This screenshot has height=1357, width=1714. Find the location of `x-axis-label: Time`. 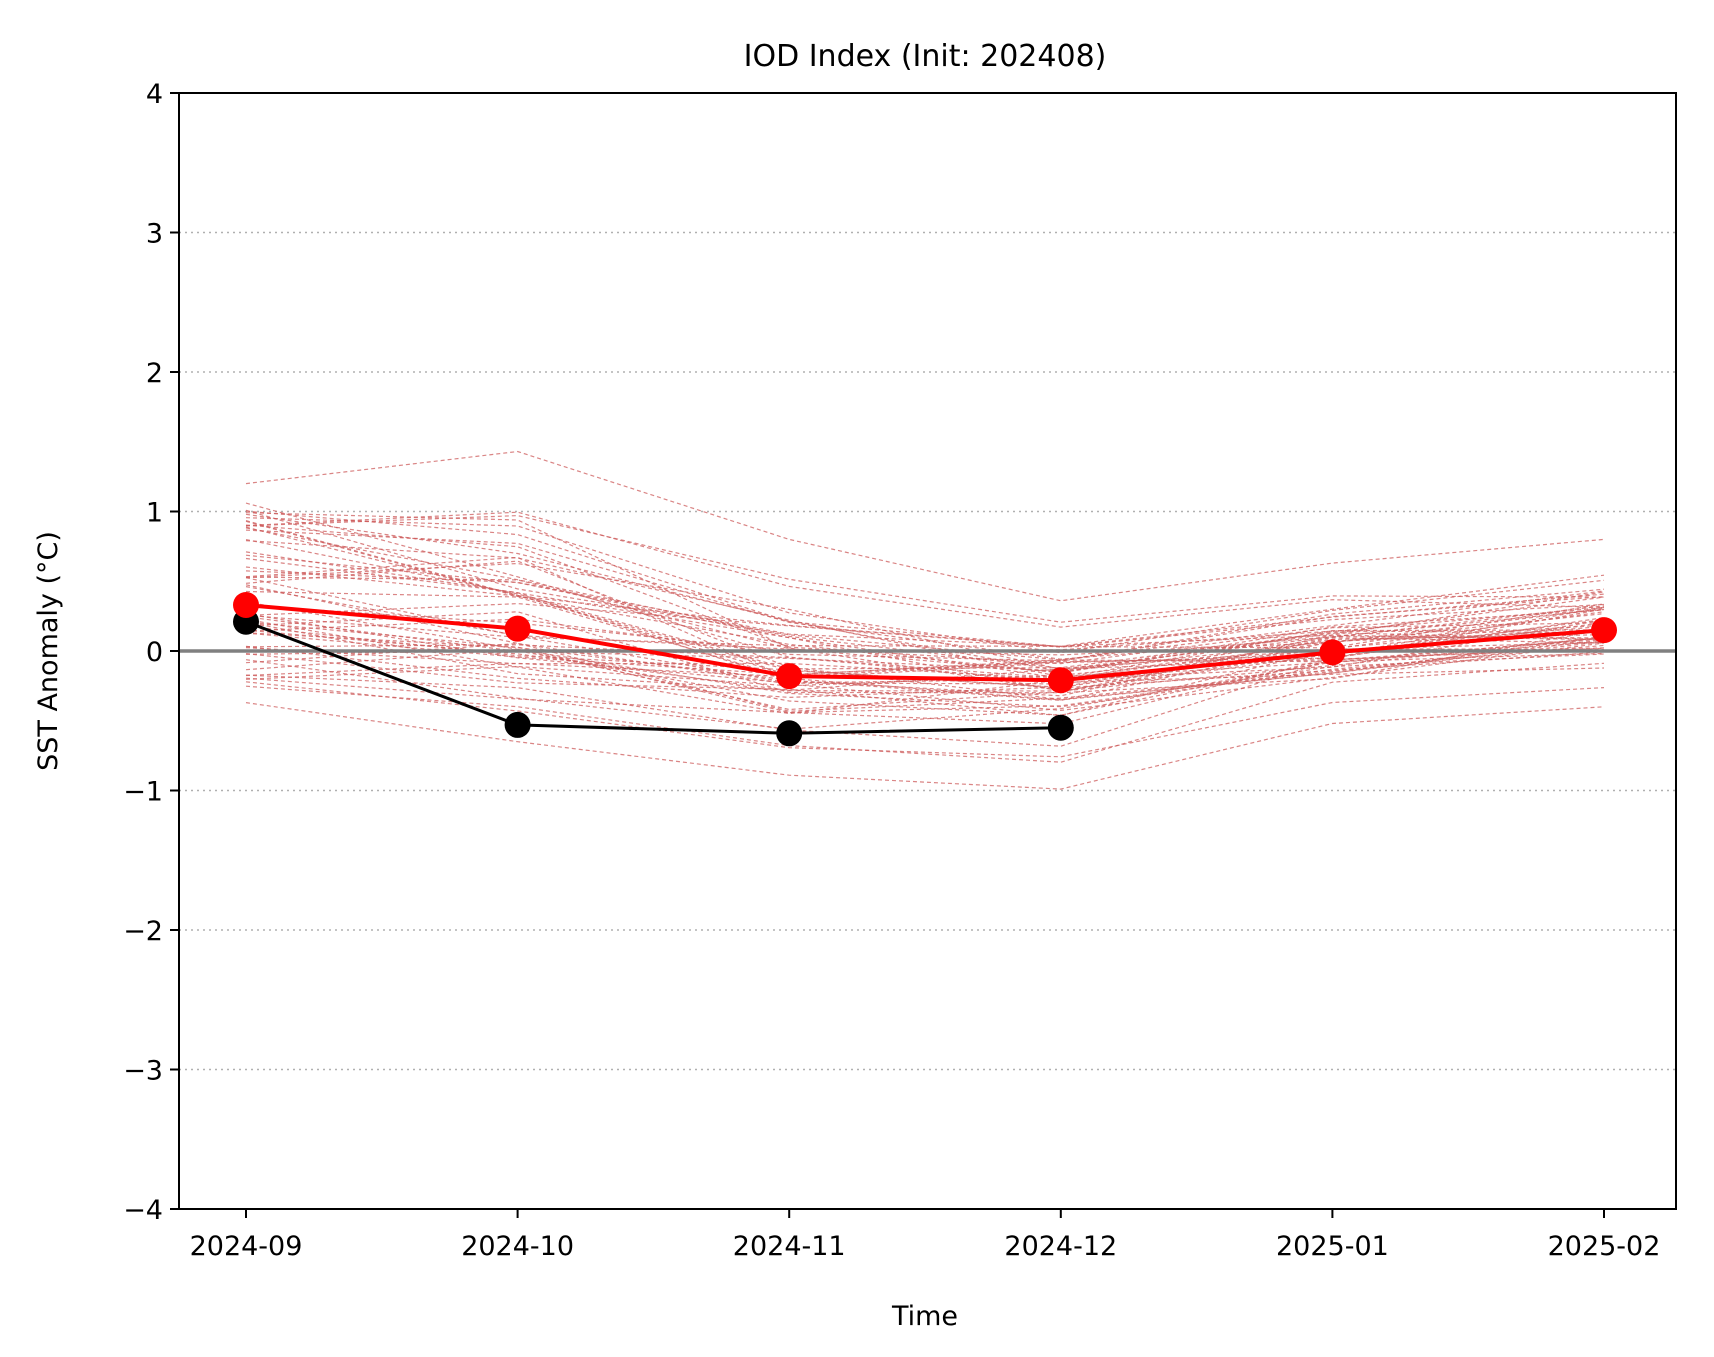

x-axis-label: Time is located at coordinates (924, 1316).